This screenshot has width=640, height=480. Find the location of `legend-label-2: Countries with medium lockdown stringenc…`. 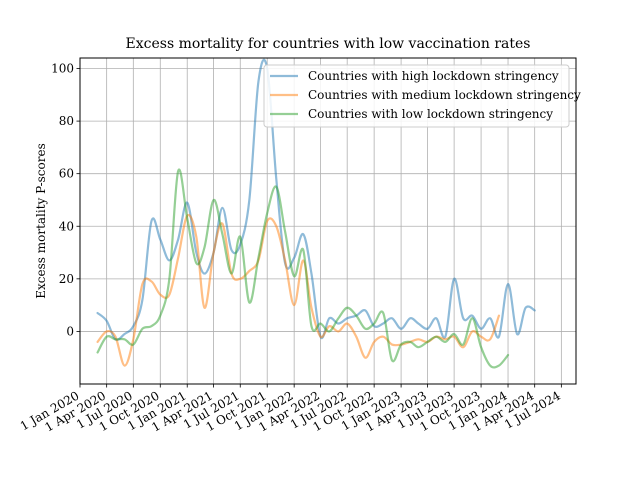

legend-label-2: Countries with medium lockdown stringenc… is located at coordinates (444, 95).